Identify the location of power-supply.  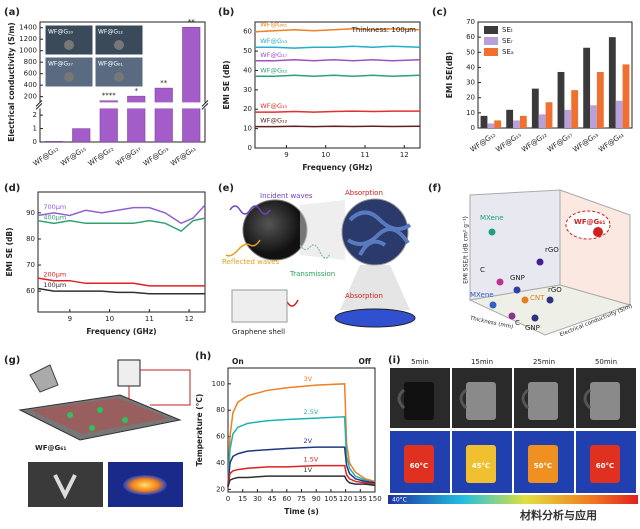
(129, 373).